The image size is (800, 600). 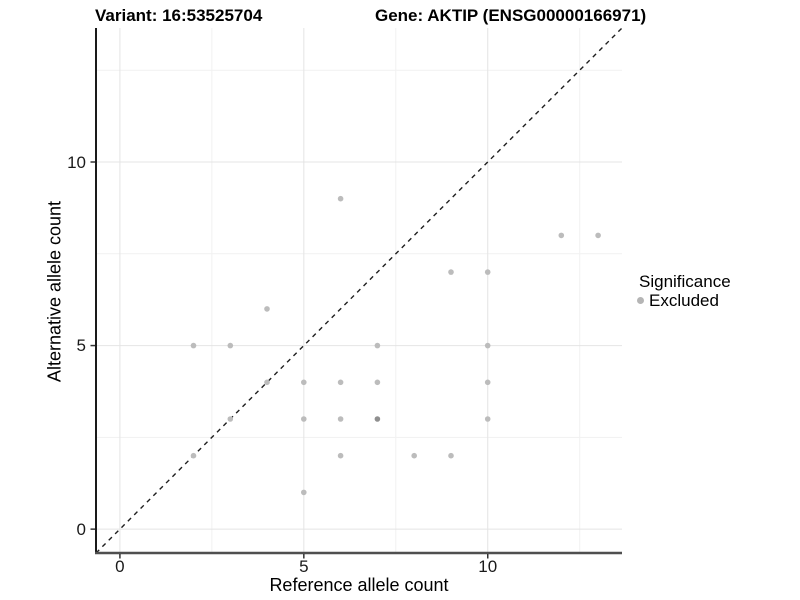 I want to click on x-tick-label: 10, so click(x=488, y=566).